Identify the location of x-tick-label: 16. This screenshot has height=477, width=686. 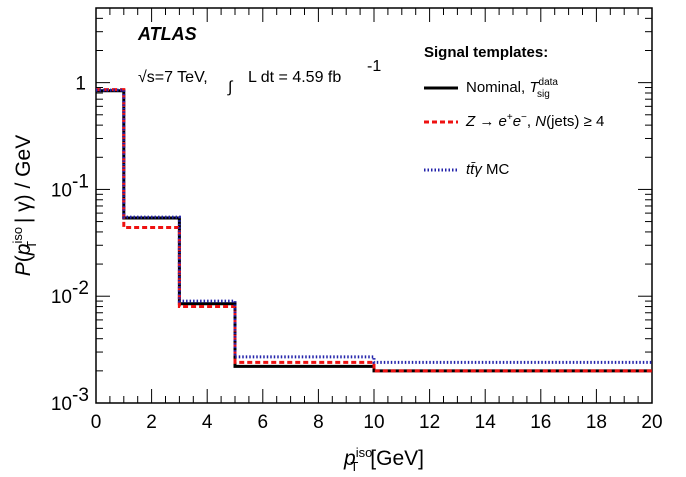
(540, 422).